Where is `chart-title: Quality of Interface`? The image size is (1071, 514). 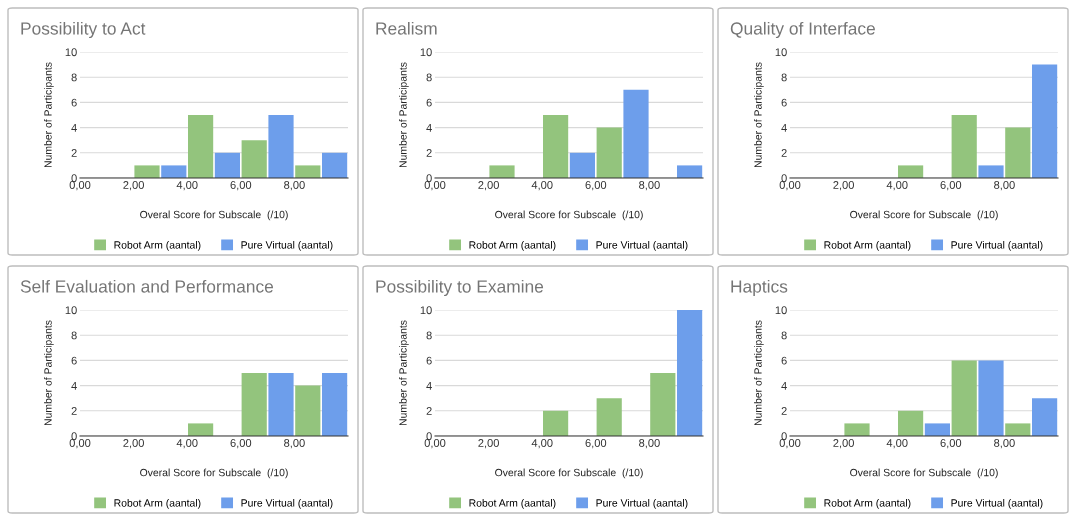 chart-title: Quality of Interface is located at coordinates (802, 30).